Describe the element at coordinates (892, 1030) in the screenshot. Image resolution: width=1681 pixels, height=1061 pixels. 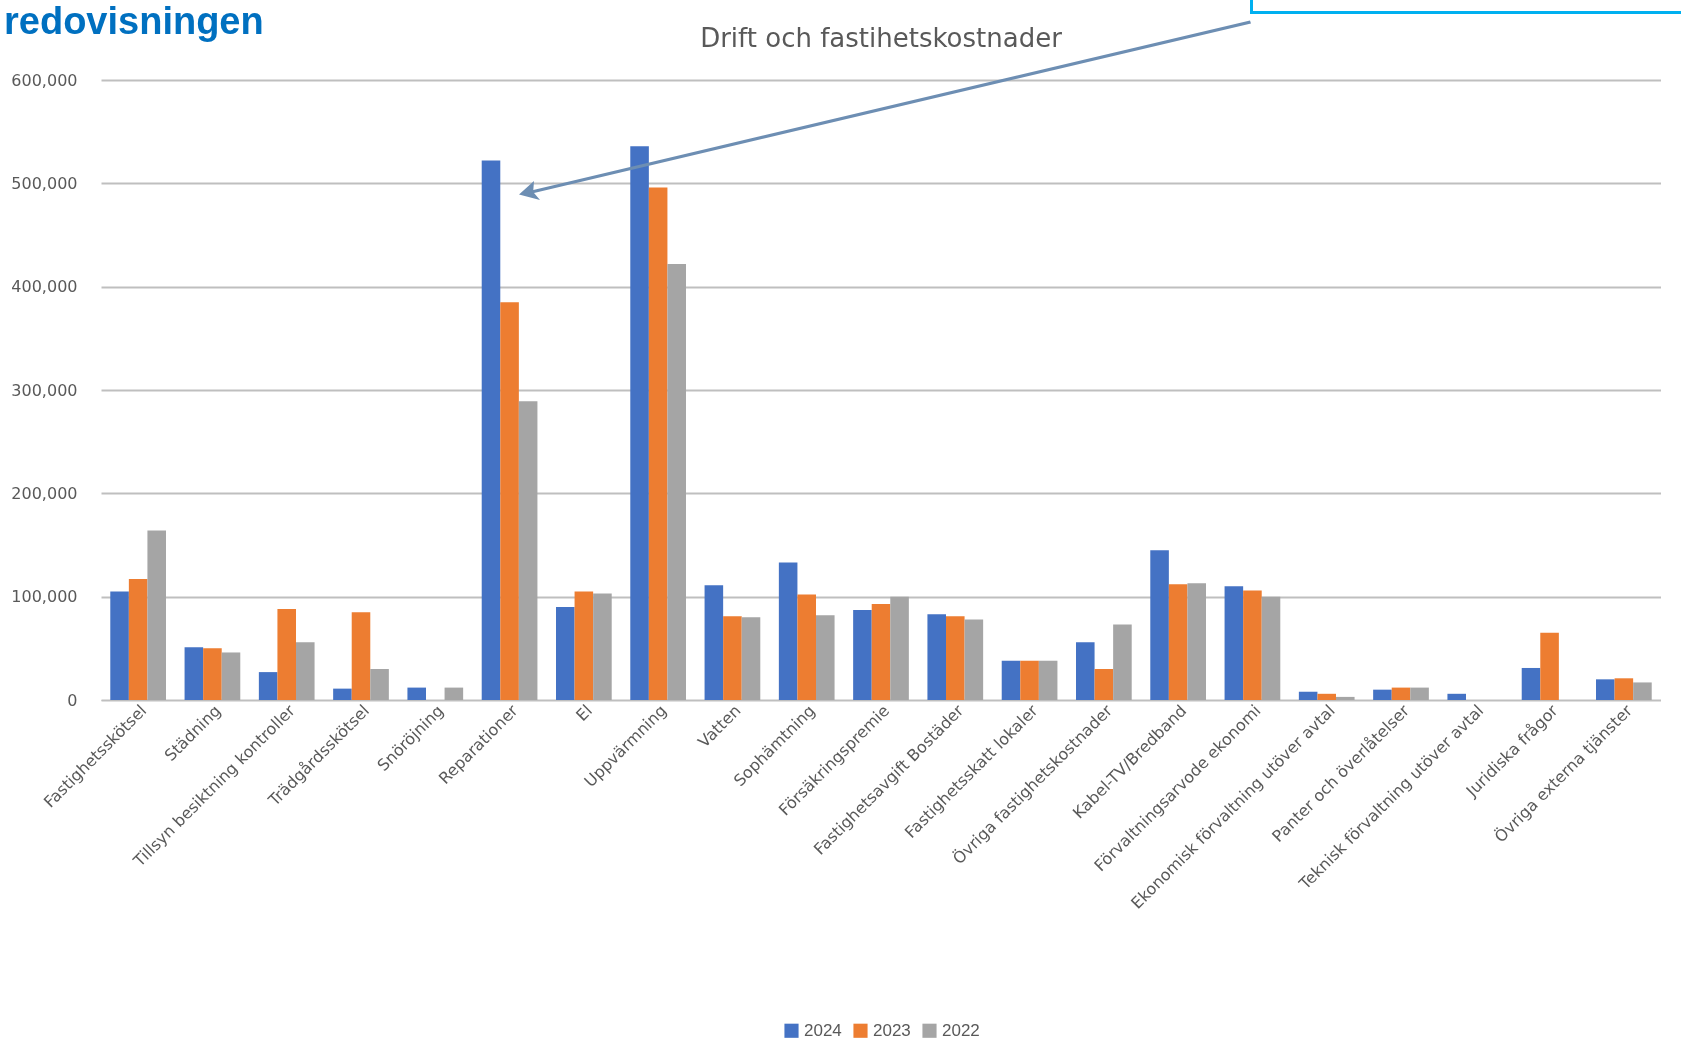
I see `legend-label: 2023` at that location.